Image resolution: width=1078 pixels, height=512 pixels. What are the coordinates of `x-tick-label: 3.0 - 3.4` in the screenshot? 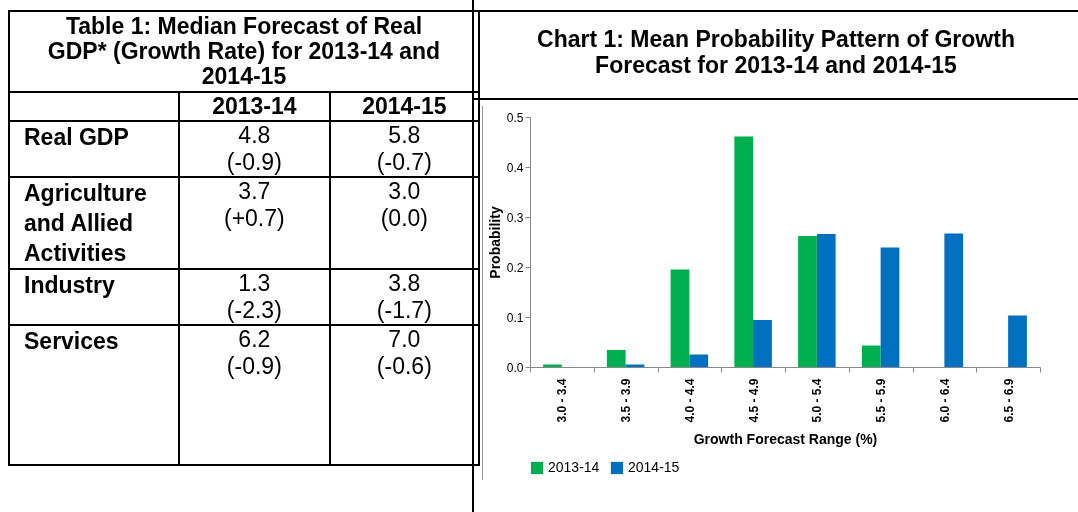 It's located at (562, 400).